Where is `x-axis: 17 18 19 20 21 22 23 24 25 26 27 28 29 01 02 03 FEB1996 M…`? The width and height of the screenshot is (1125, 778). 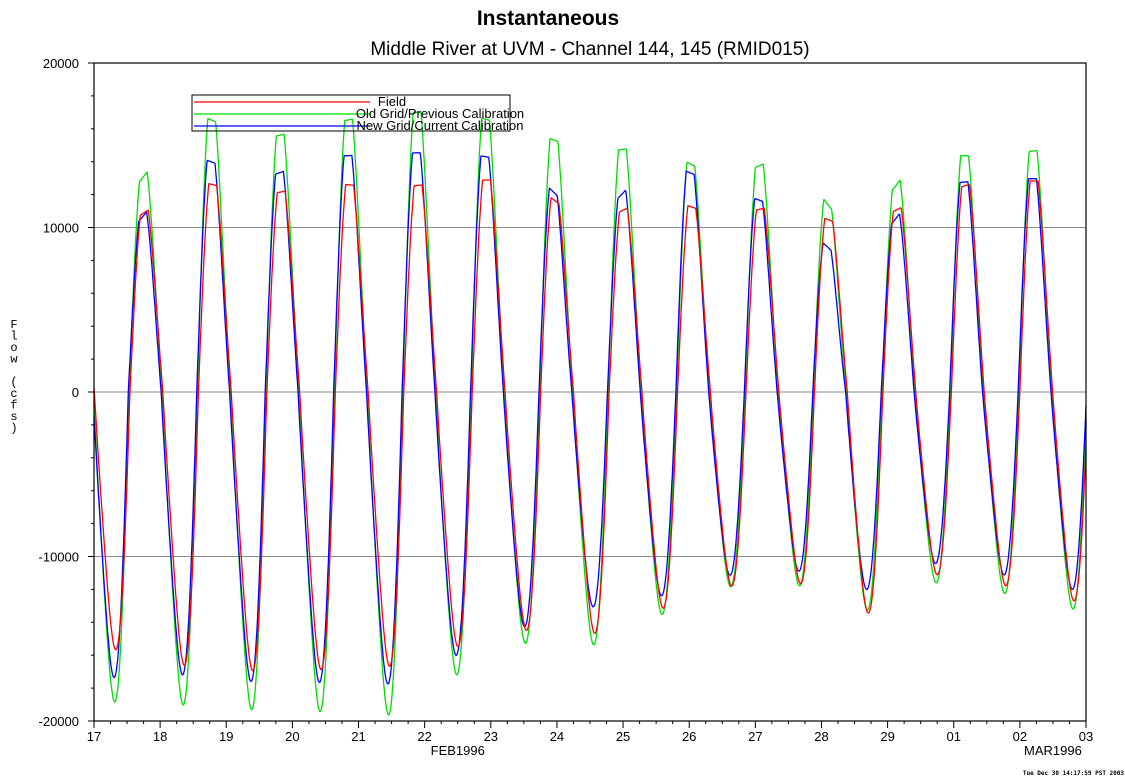
x-axis: 17 18 19 20 21 22 23 24 25 26 27 28 29 01 02 03 FEB1996 M… is located at coordinates (590, 739).